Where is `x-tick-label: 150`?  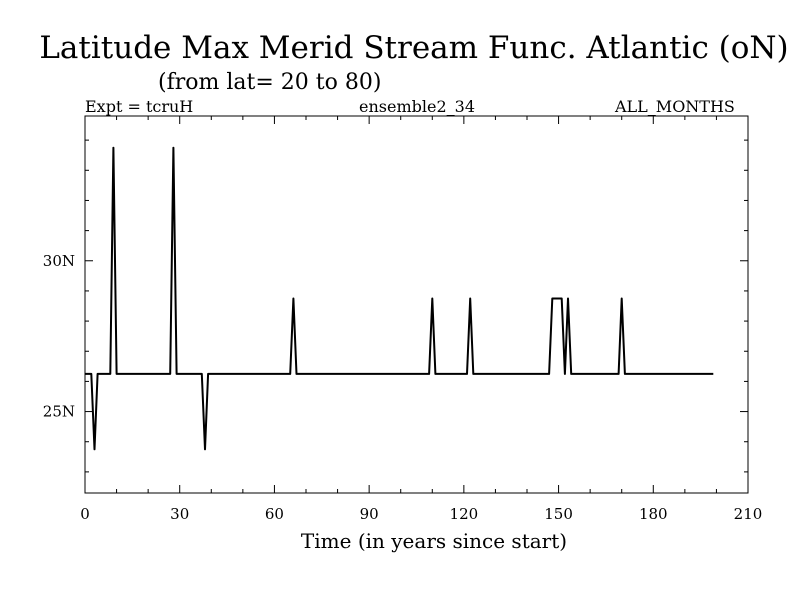 x-tick-label: 150 is located at coordinates (558, 514).